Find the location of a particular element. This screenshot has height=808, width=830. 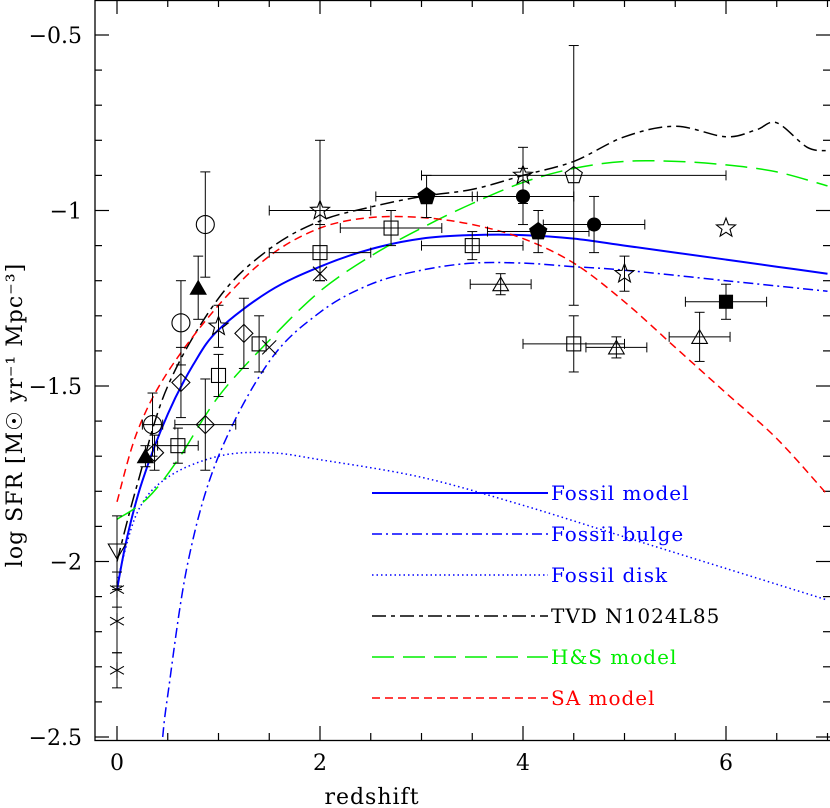

y-tick-label: −0.5 is located at coordinates (55, 36).